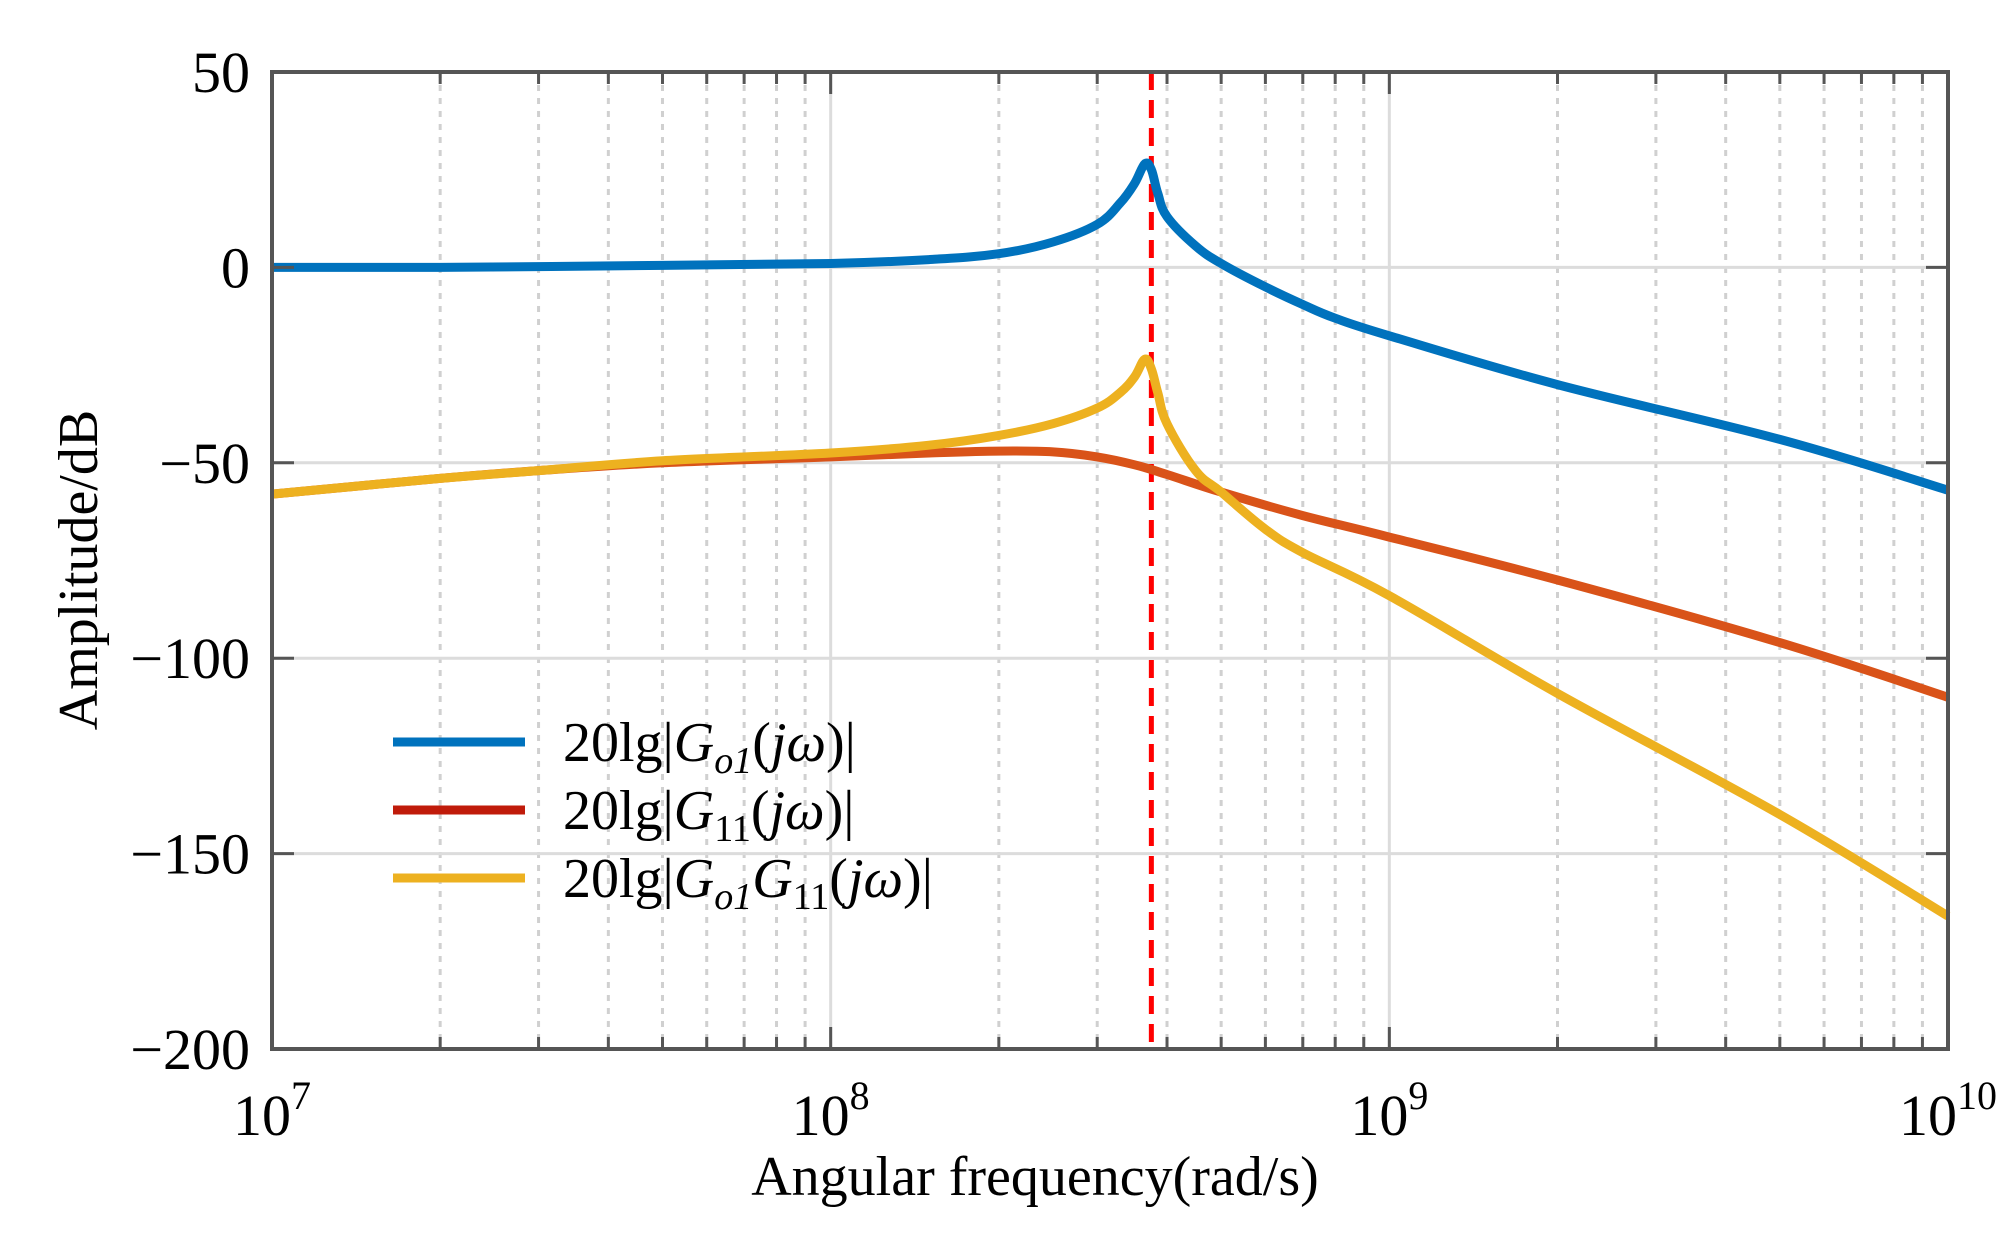  I want to click on y-tick-labels: 50 0 −50 −100 −150 −200, so click(190, 561).